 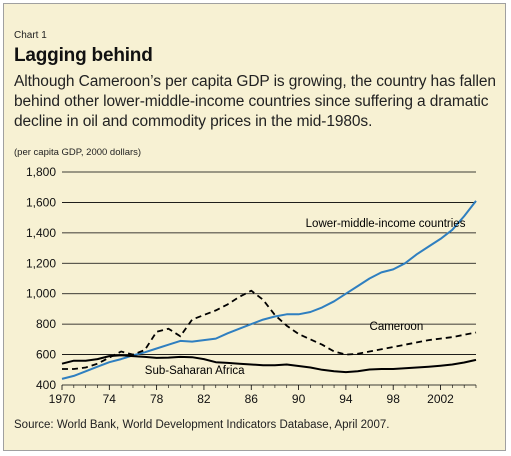 What do you see at coordinates (299, 399) in the screenshot?
I see `x-tick-label: 90` at bounding box center [299, 399].